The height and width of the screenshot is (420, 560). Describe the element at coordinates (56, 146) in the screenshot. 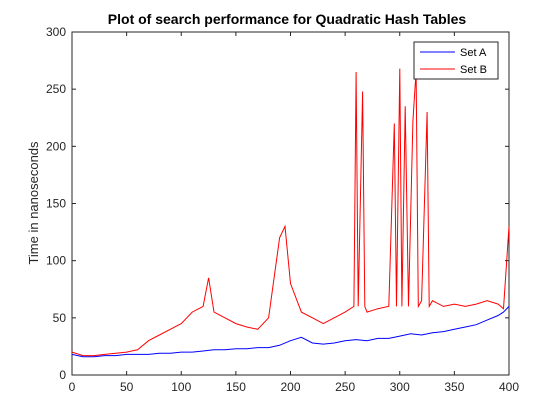

I see `y-tick-label: 200` at that location.